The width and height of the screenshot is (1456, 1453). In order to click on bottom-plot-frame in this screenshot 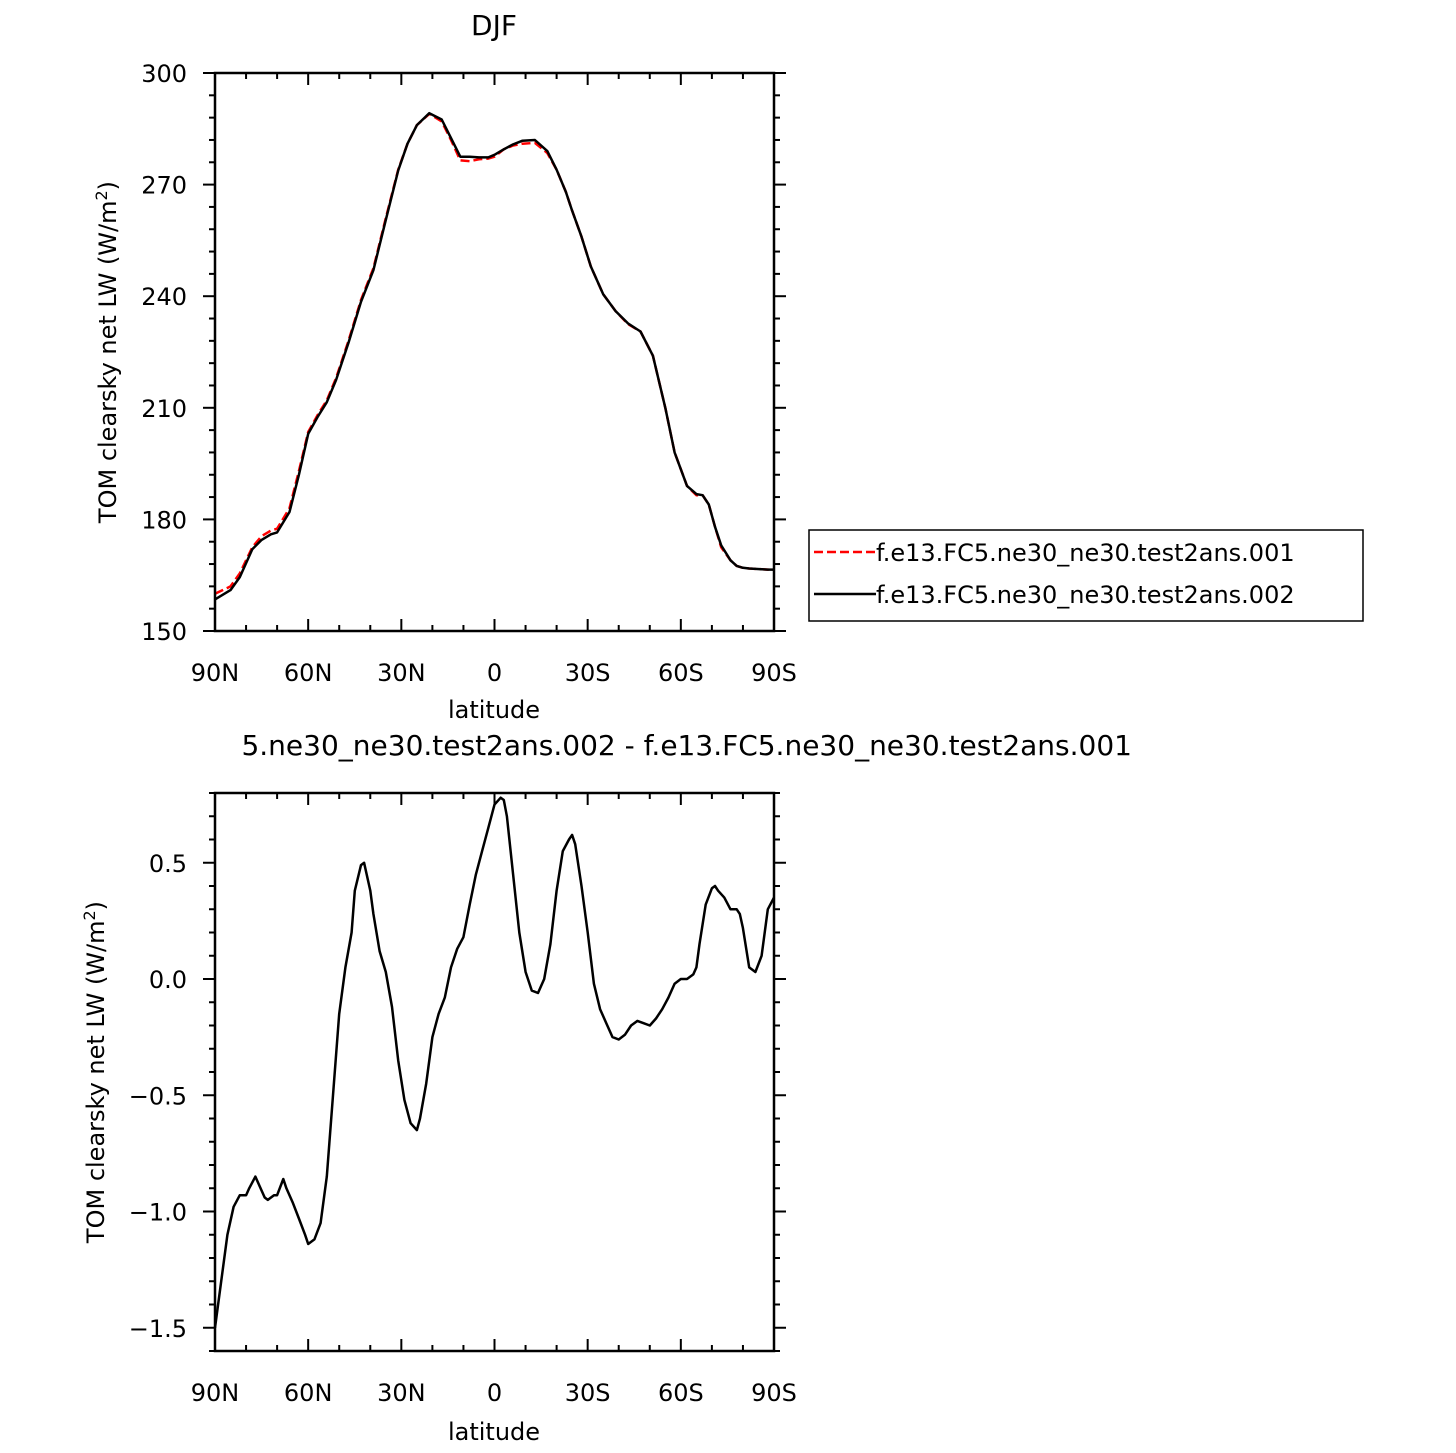, I will do `click(494, 1072)`.